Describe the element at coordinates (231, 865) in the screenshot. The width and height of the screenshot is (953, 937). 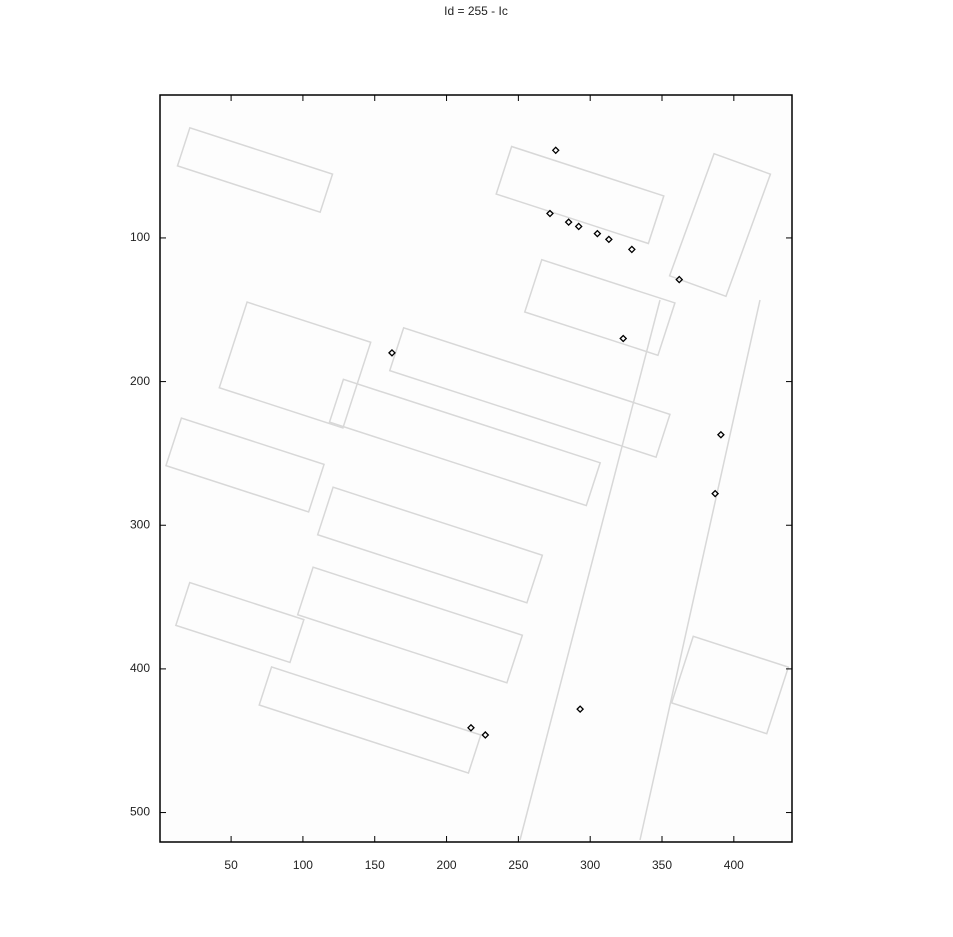
I see `x-tick-label: 50` at that location.